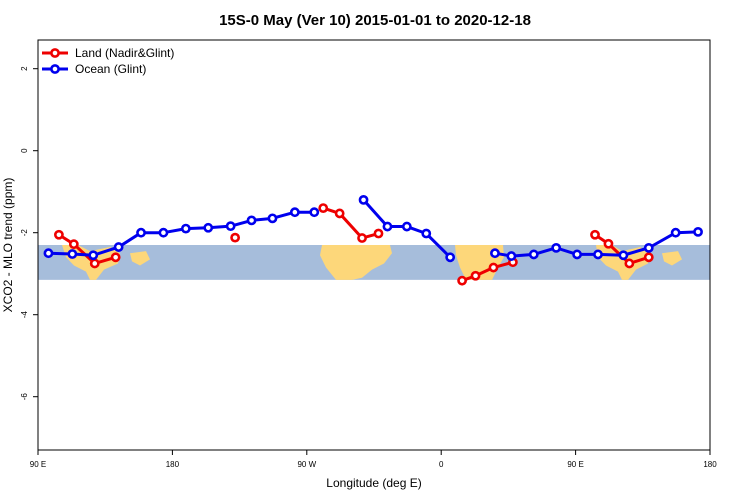 This screenshot has width=750, height=500. What do you see at coordinates (24, 315) in the screenshot?
I see `y-tick-label: -4` at bounding box center [24, 315].